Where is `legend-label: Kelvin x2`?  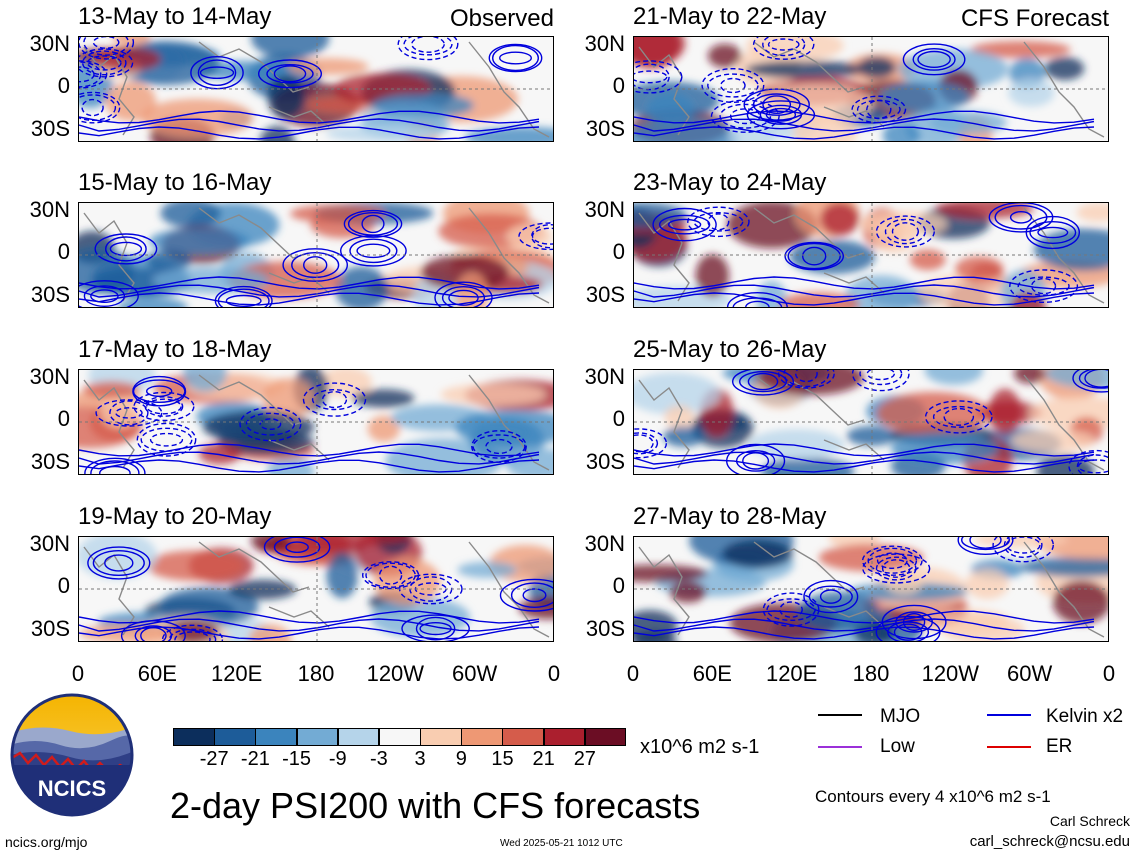
legend-label: Kelvin x2 is located at coordinates (1085, 716).